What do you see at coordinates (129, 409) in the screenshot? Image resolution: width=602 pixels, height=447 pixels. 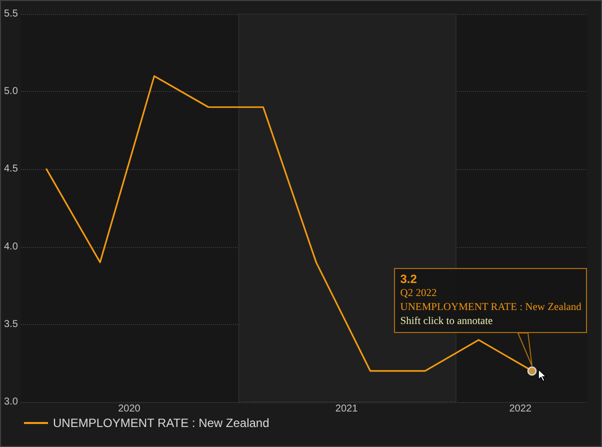 I see `x-tick-label: 2020` at bounding box center [129, 409].